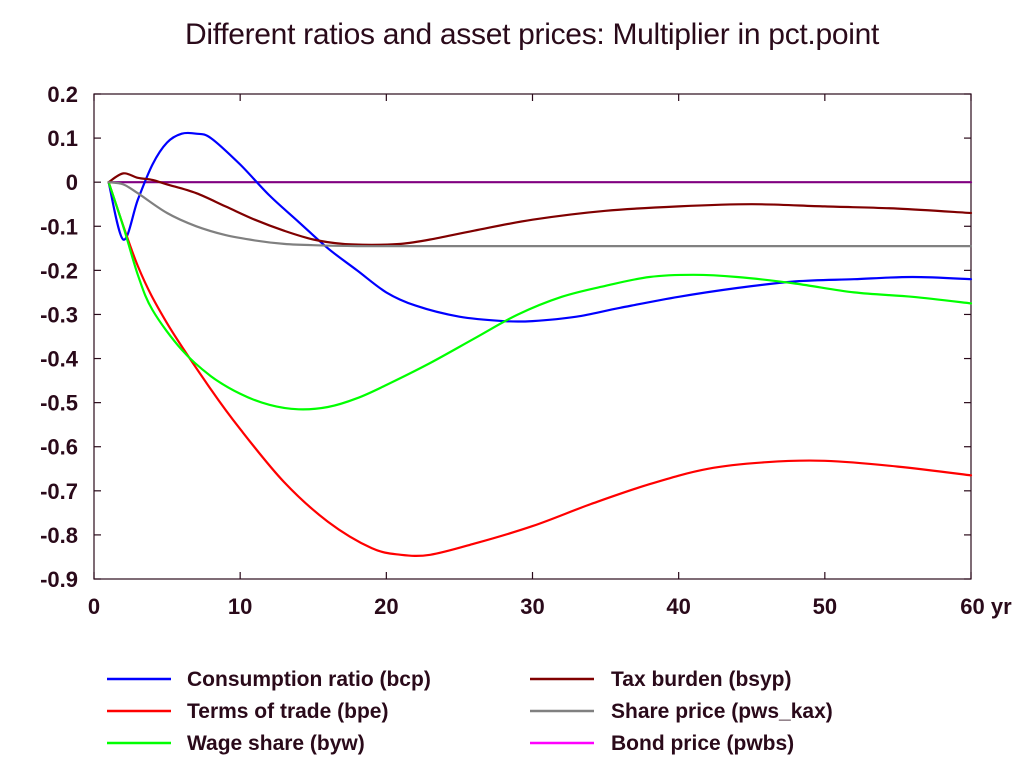 The width and height of the screenshot is (1024, 778). I want to click on x-tick-label: 40, so click(678, 606).